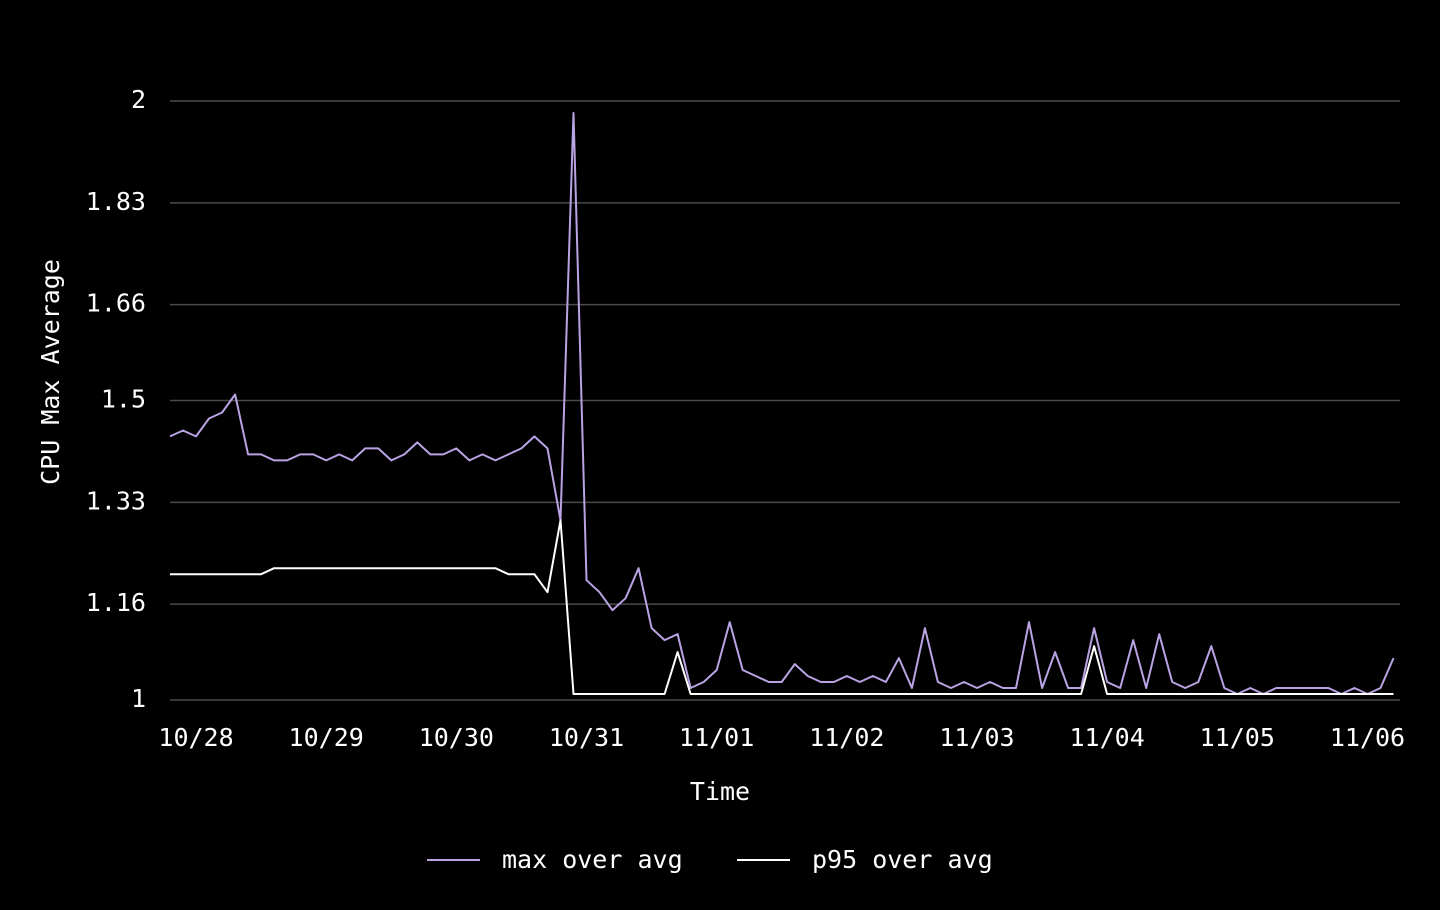 The image size is (1440, 910). What do you see at coordinates (716, 737) in the screenshot?
I see `x-tick-label: 11/01` at bounding box center [716, 737].